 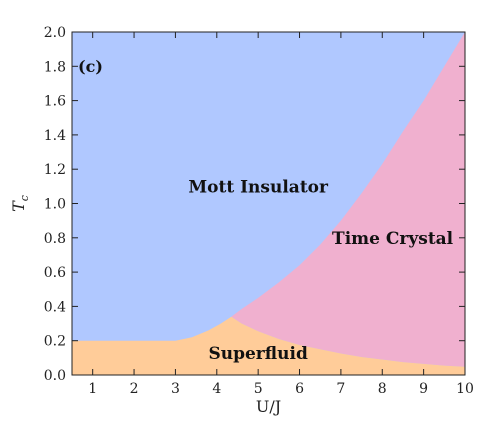 I want to click on panel-label: (c), so click(x=90, y=66).